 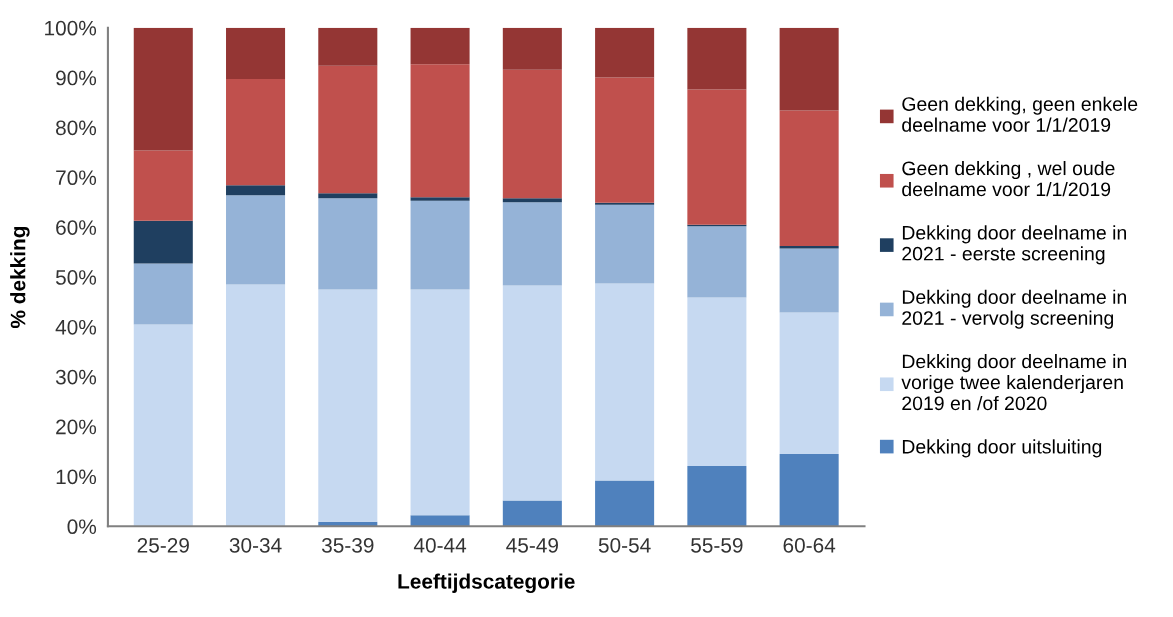 What do you see at coordinates (1020, 114) in the screenshot?
I see `legend-label: Geen dekking, geen enkele deelname voor 1/1/2019` at bounding box center [1020, 114].